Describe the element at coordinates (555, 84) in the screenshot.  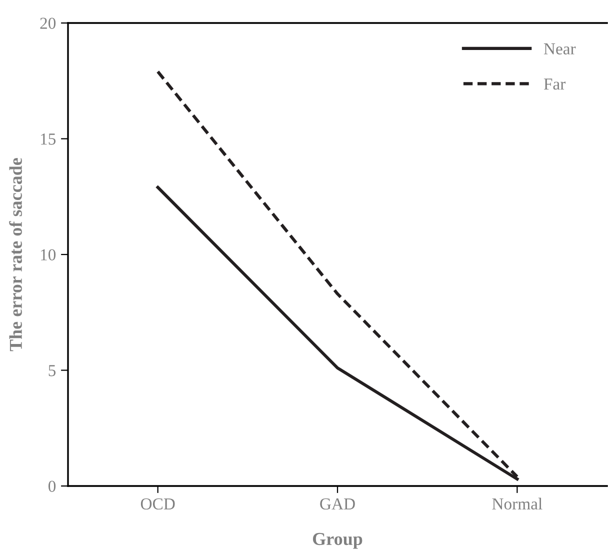
I see `legend-label: Far` at that location.